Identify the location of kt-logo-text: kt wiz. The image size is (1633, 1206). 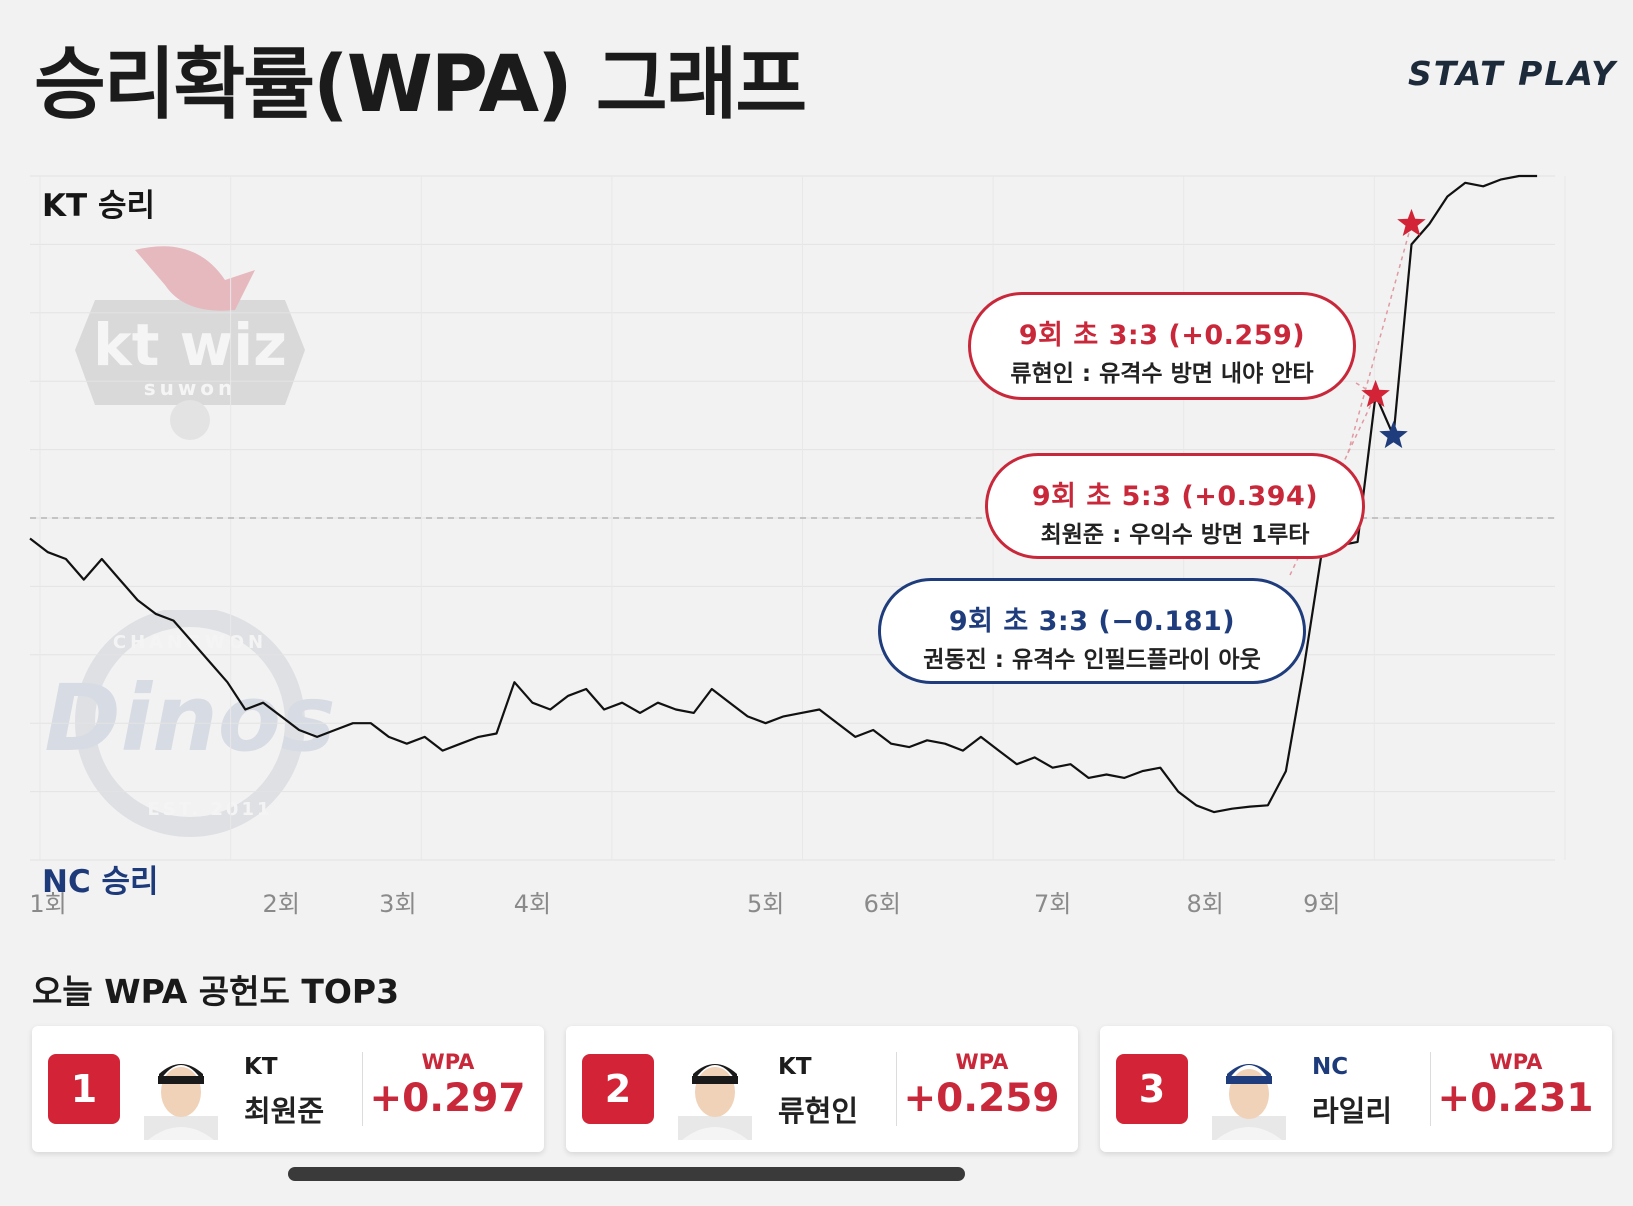
(190, 345).